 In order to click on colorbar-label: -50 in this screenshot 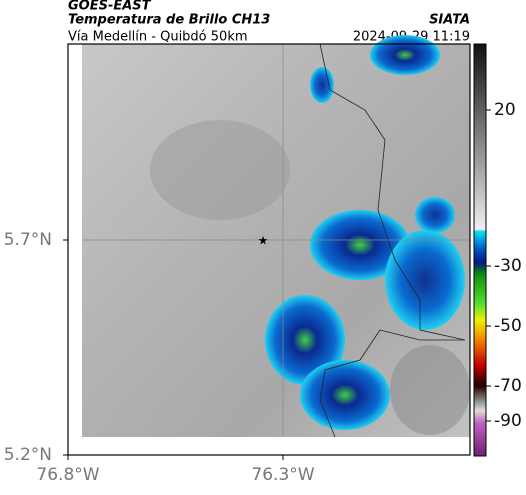, I will do `click(508, 326)`.